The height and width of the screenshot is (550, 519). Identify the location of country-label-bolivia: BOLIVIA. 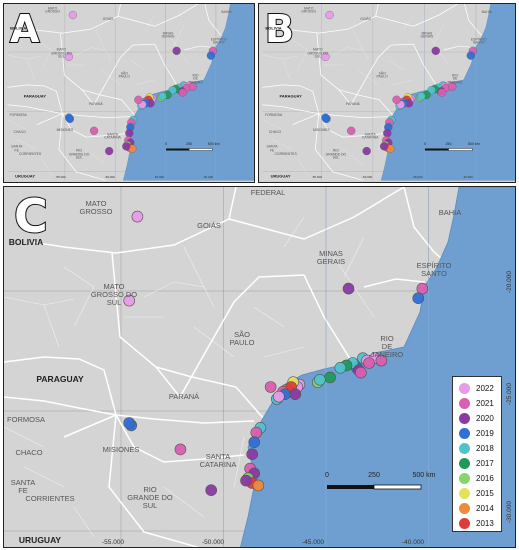
(26, 242).